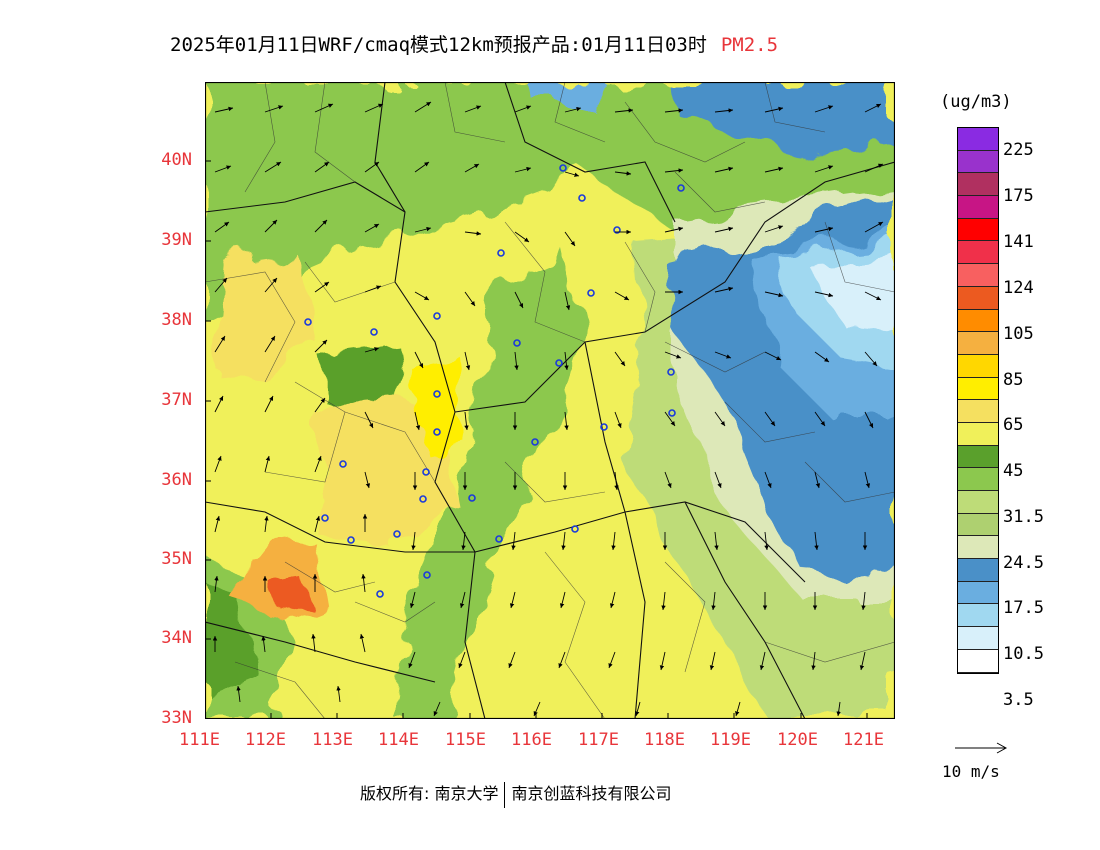  Describe the element at coordinates (1018, 150) in the screenshot. I see `legend-label-225: 225` at that location.